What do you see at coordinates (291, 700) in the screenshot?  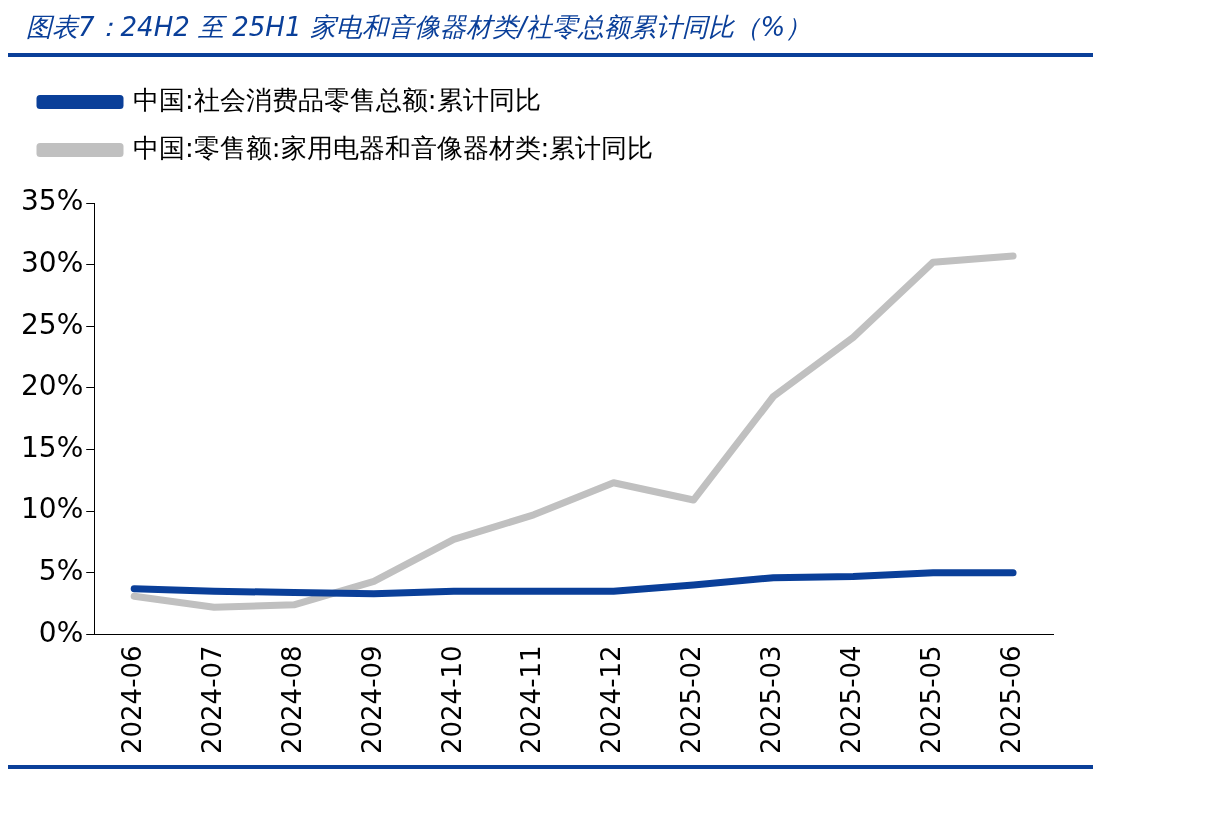 I see `x-tick-label: 2024-08` at bounding box center [291, 700].